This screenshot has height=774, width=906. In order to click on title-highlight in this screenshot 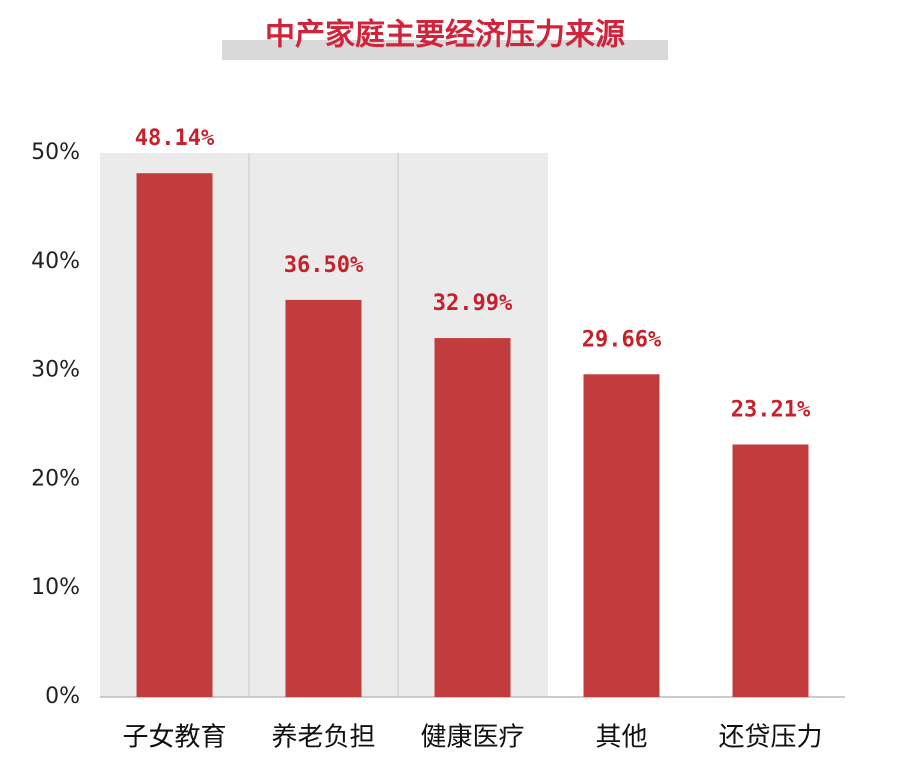, I will do `click(445, 50)`.